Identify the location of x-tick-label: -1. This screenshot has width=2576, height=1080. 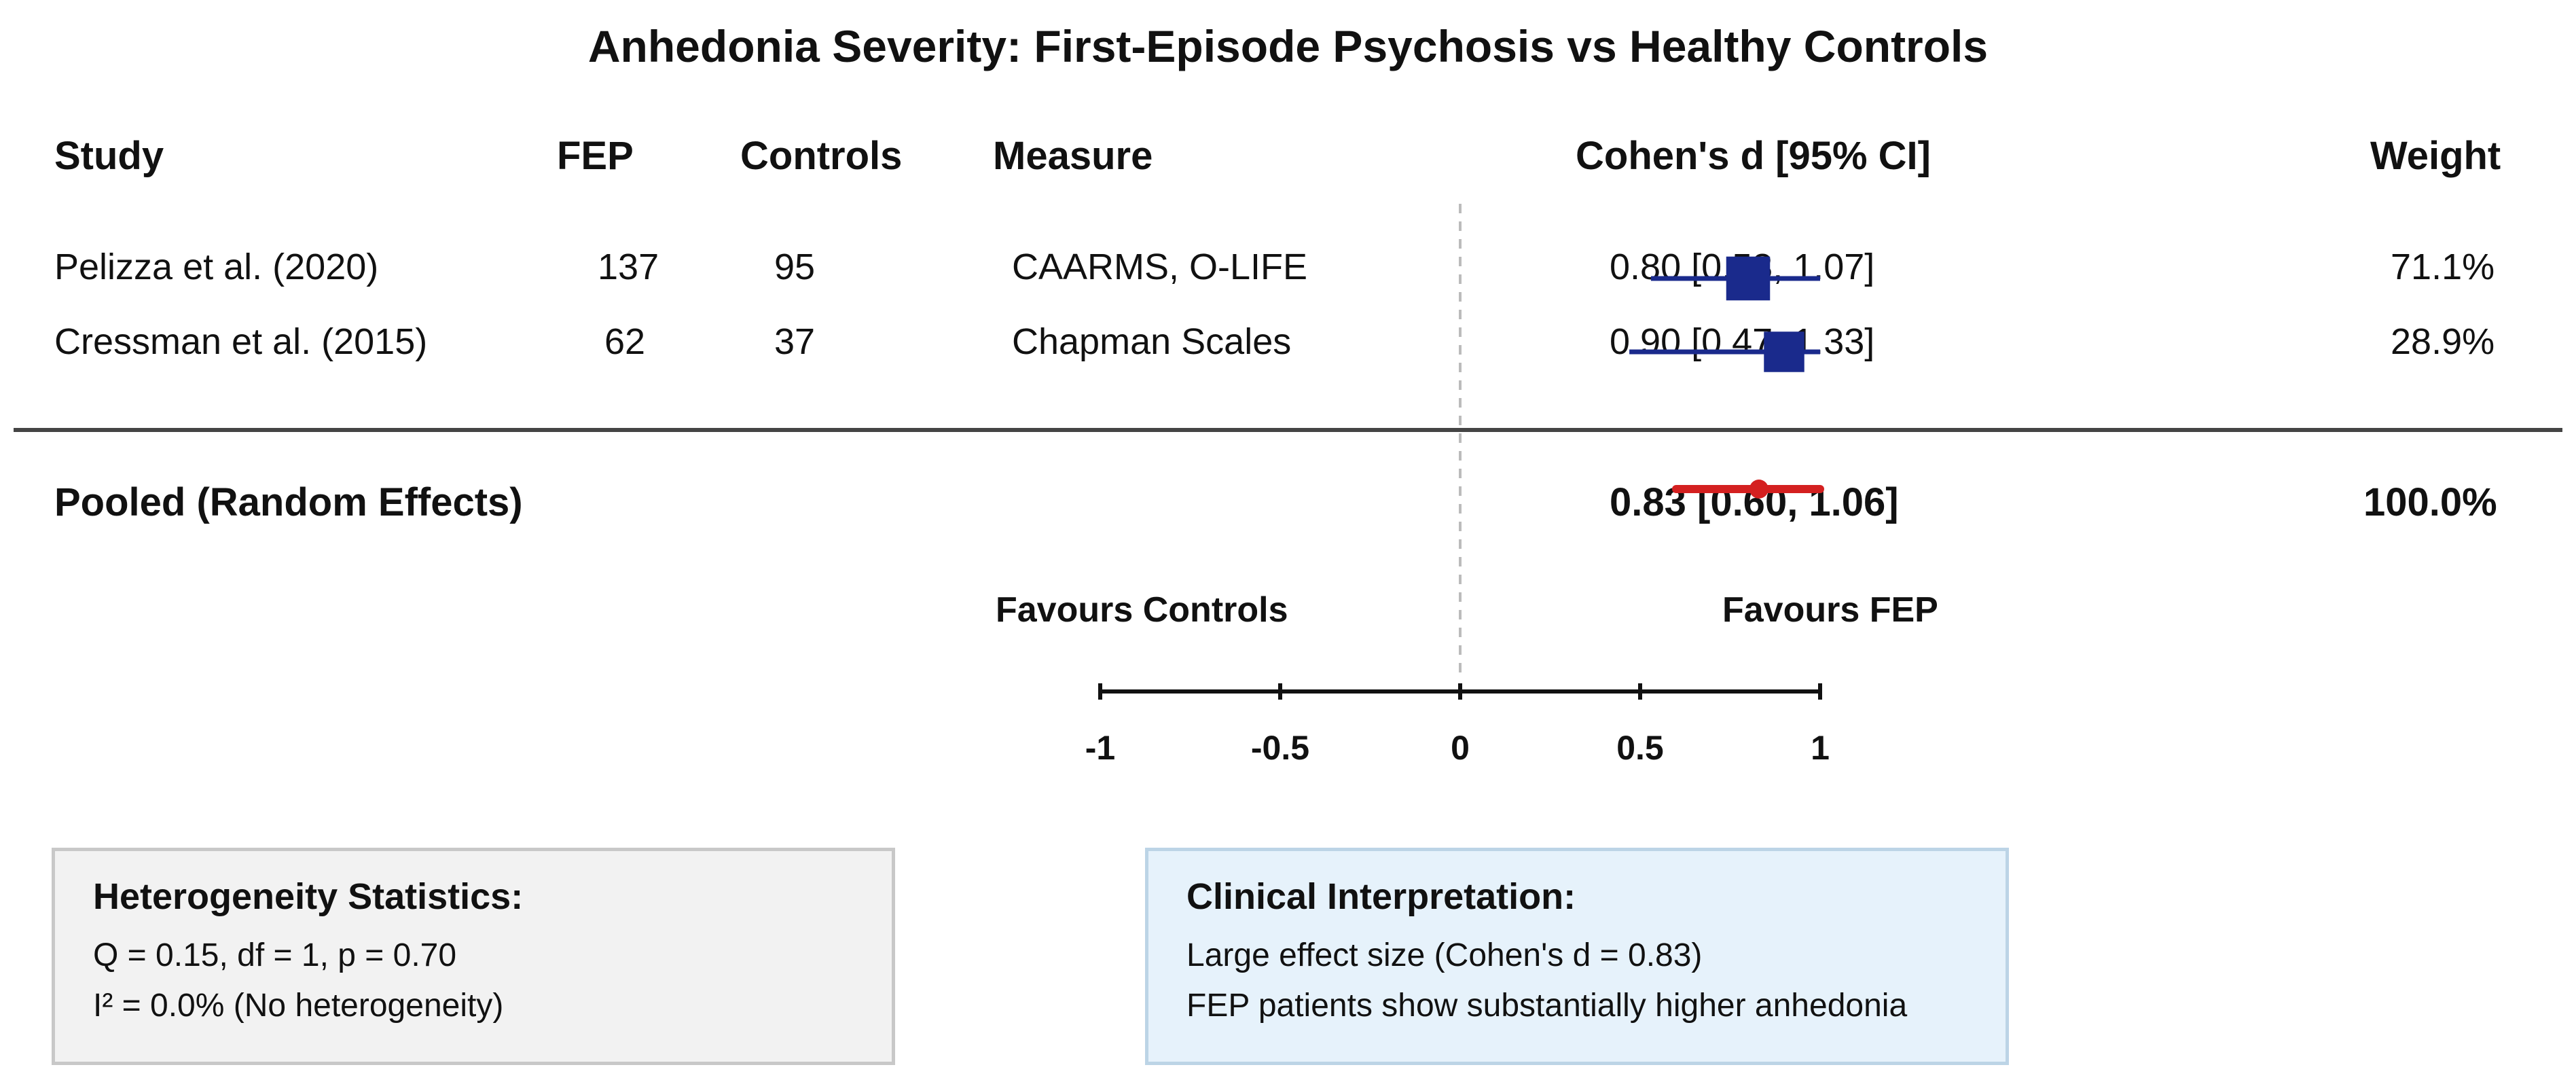
(1100, 748).